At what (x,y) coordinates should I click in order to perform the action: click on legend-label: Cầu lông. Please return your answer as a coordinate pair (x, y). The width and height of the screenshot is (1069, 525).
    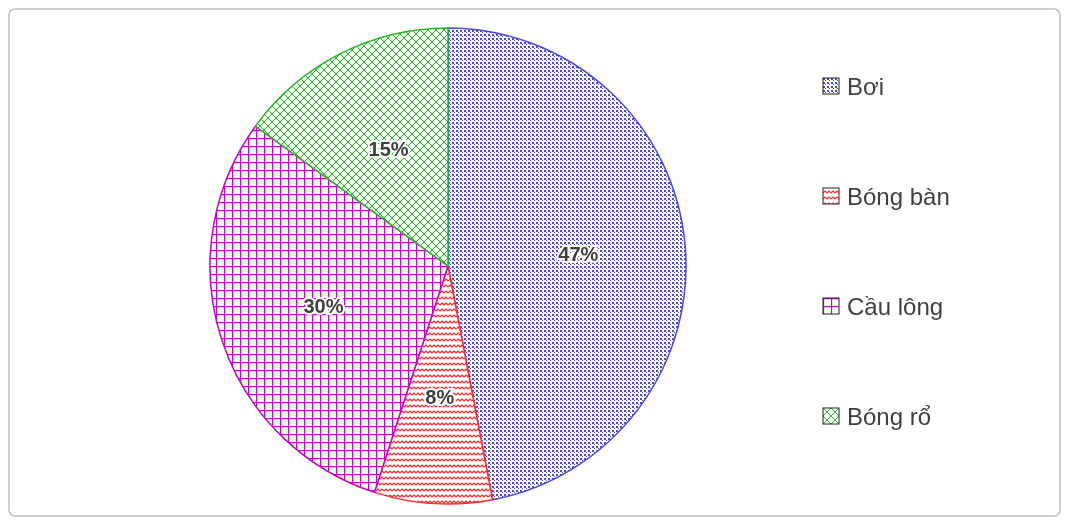
    Looking at the image, I should click on (895, 306).